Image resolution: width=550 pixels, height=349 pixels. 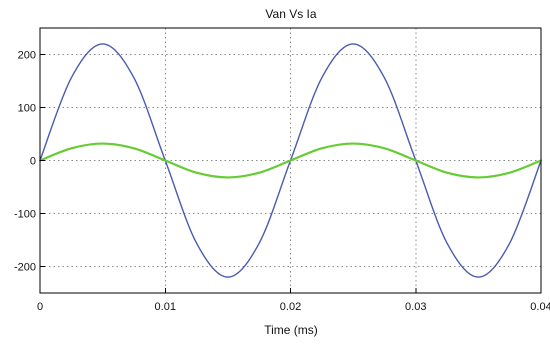 What do you see at coordinates (415, 307) in the screenshot?
I see `x-tick-label: 0.03` at bounding box center [415, 307].